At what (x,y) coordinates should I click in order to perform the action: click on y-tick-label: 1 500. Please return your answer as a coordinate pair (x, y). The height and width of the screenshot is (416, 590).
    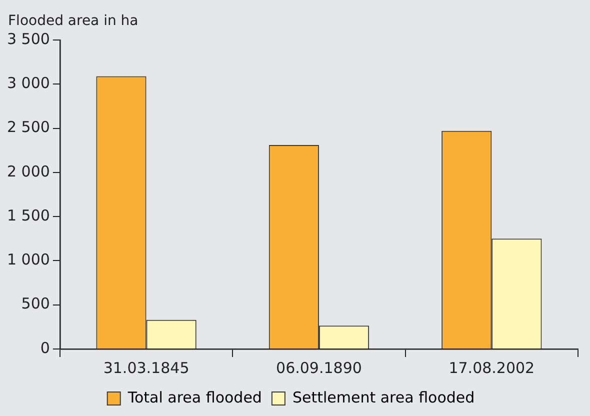
    Looking at the image, I should click on (28, 215).